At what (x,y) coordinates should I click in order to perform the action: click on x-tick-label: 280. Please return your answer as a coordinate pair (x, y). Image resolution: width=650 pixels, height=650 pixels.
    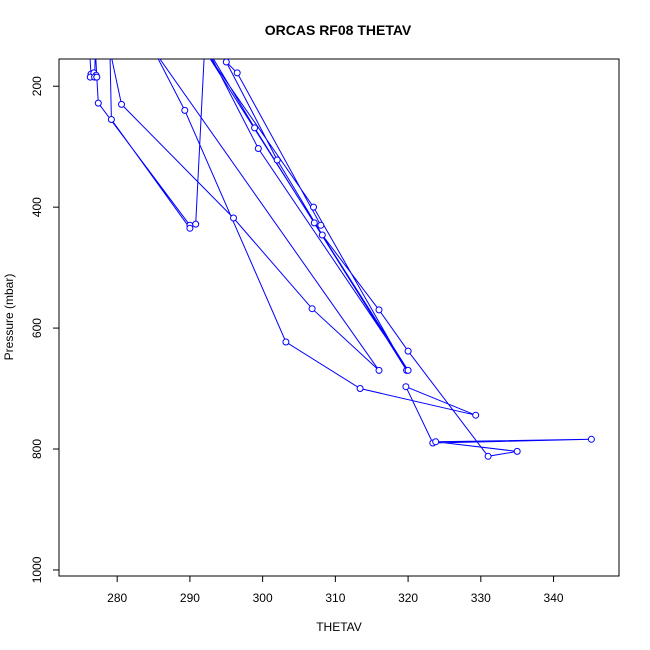
    Looking at the image, I should click on (117, 598).